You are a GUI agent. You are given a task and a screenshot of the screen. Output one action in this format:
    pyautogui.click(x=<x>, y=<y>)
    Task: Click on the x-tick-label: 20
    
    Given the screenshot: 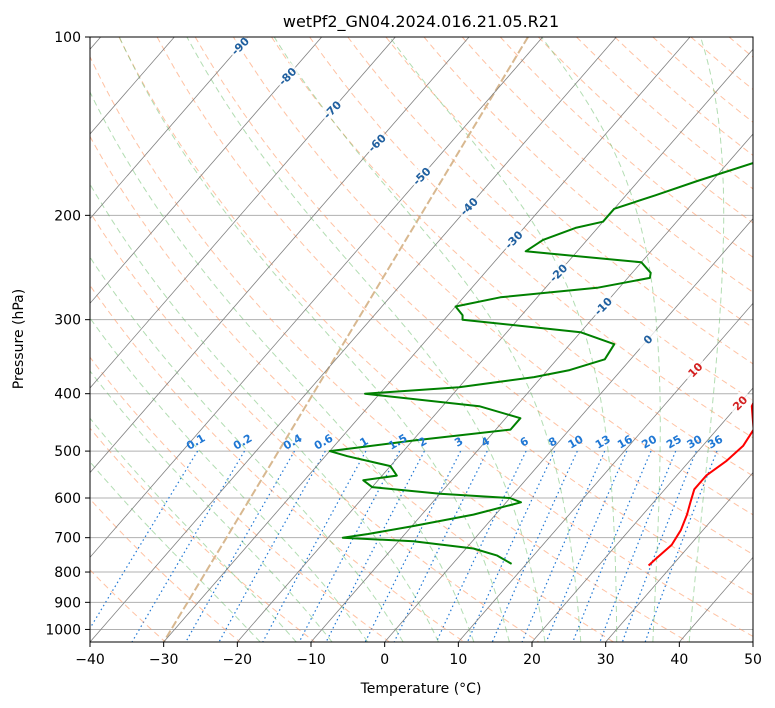 What is the action you would take?
    pyautogui.click(x=532, y=660)
    